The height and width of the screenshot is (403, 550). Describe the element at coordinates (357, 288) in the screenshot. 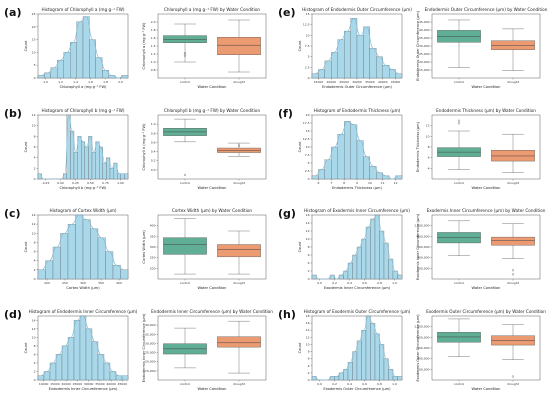

I see `hist-xlabel: Exodermis Inner Circumference (μm)` at that location.